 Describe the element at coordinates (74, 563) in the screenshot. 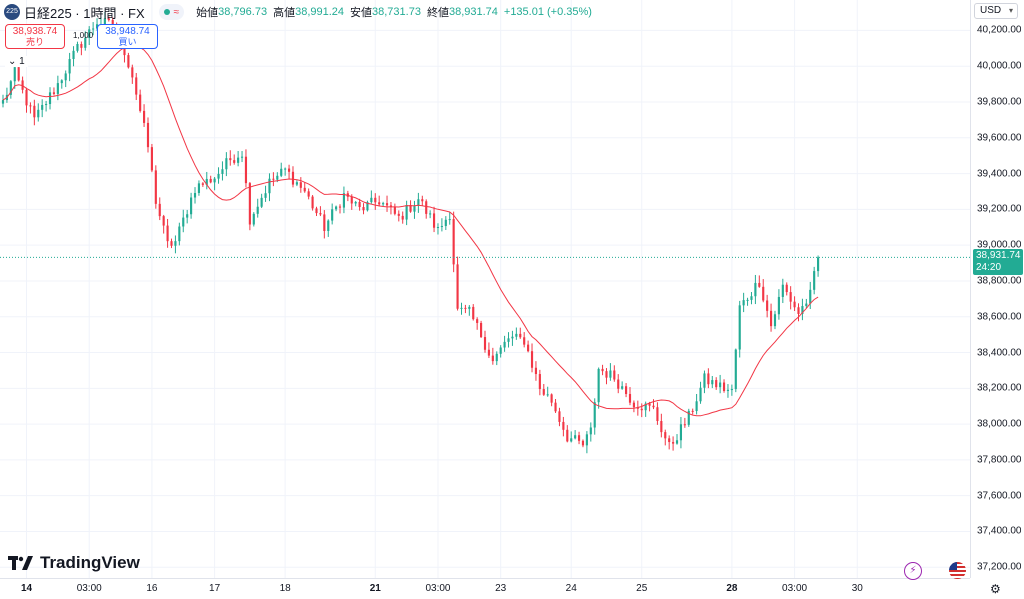

I see `tradingview-logo: TradingView` at that location.